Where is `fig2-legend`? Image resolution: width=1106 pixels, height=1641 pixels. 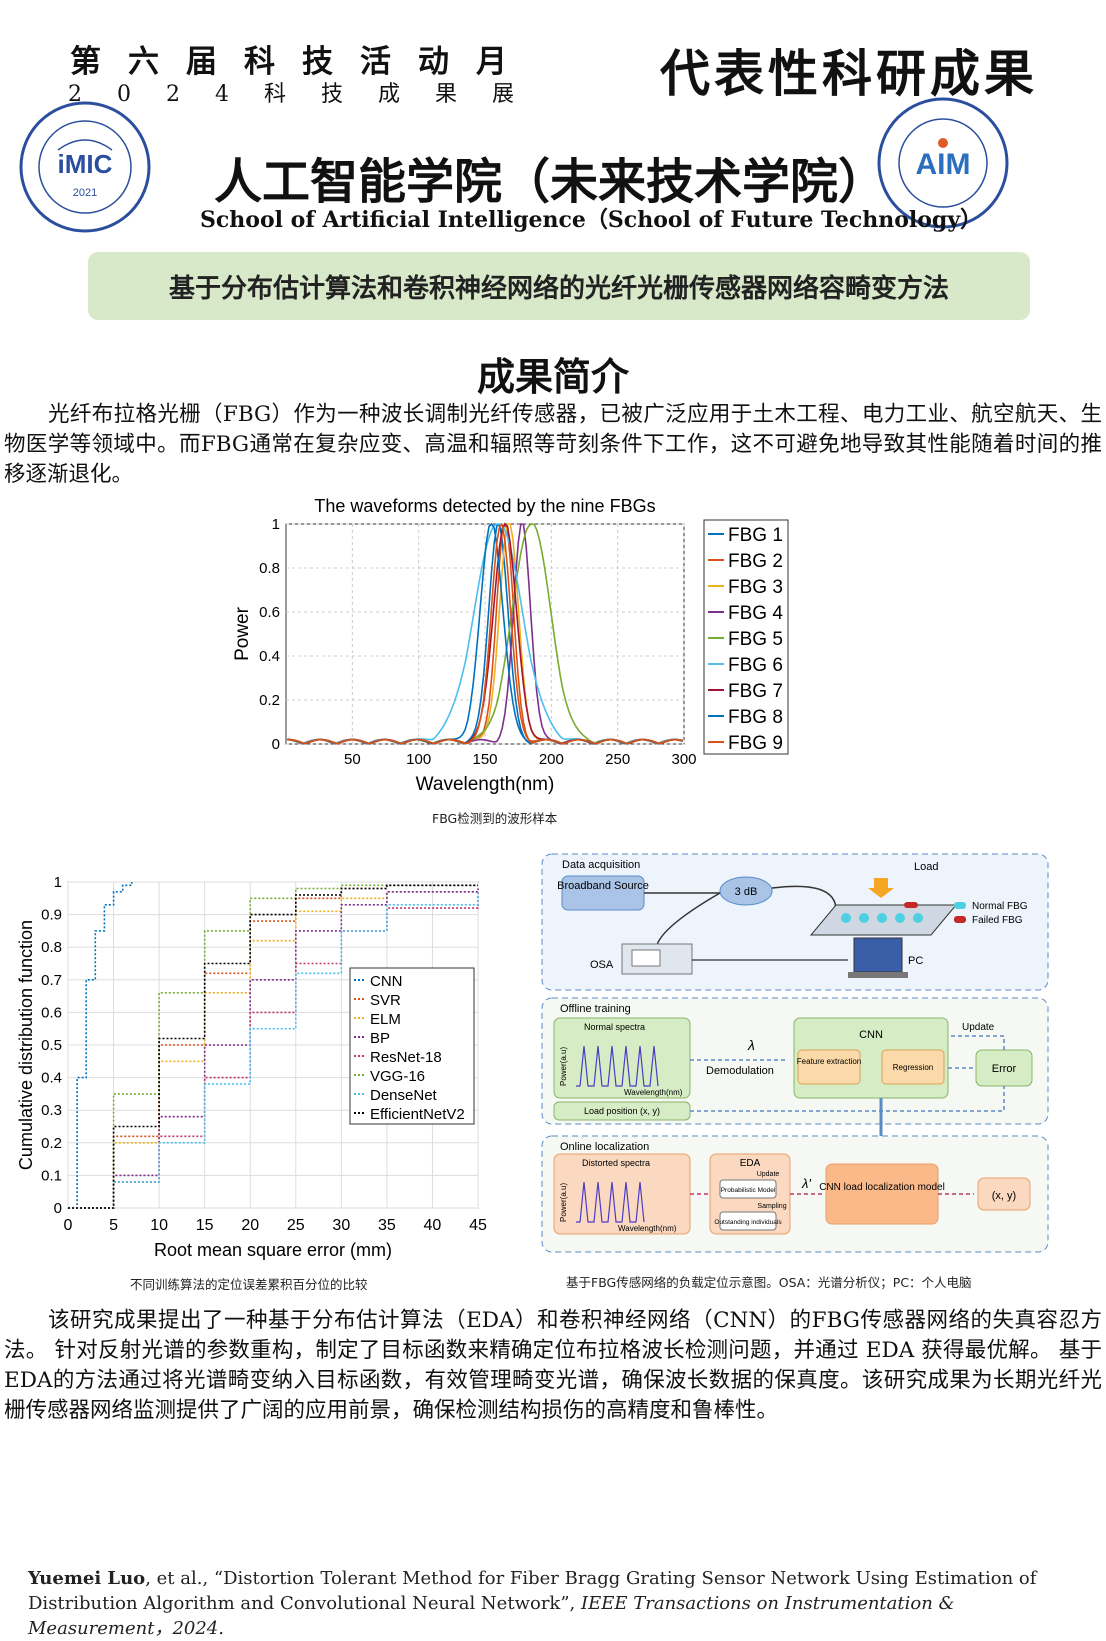 fig2-legend is located at coordinates (412, 1046).